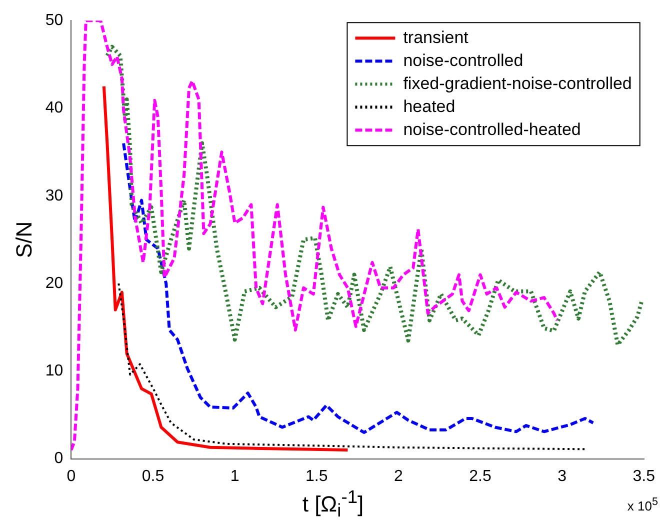 The image size is (666, 531). Describe the element at coordinates (463, 60) in the screenshot. I see `legend-label: noise-controlled` at that location.